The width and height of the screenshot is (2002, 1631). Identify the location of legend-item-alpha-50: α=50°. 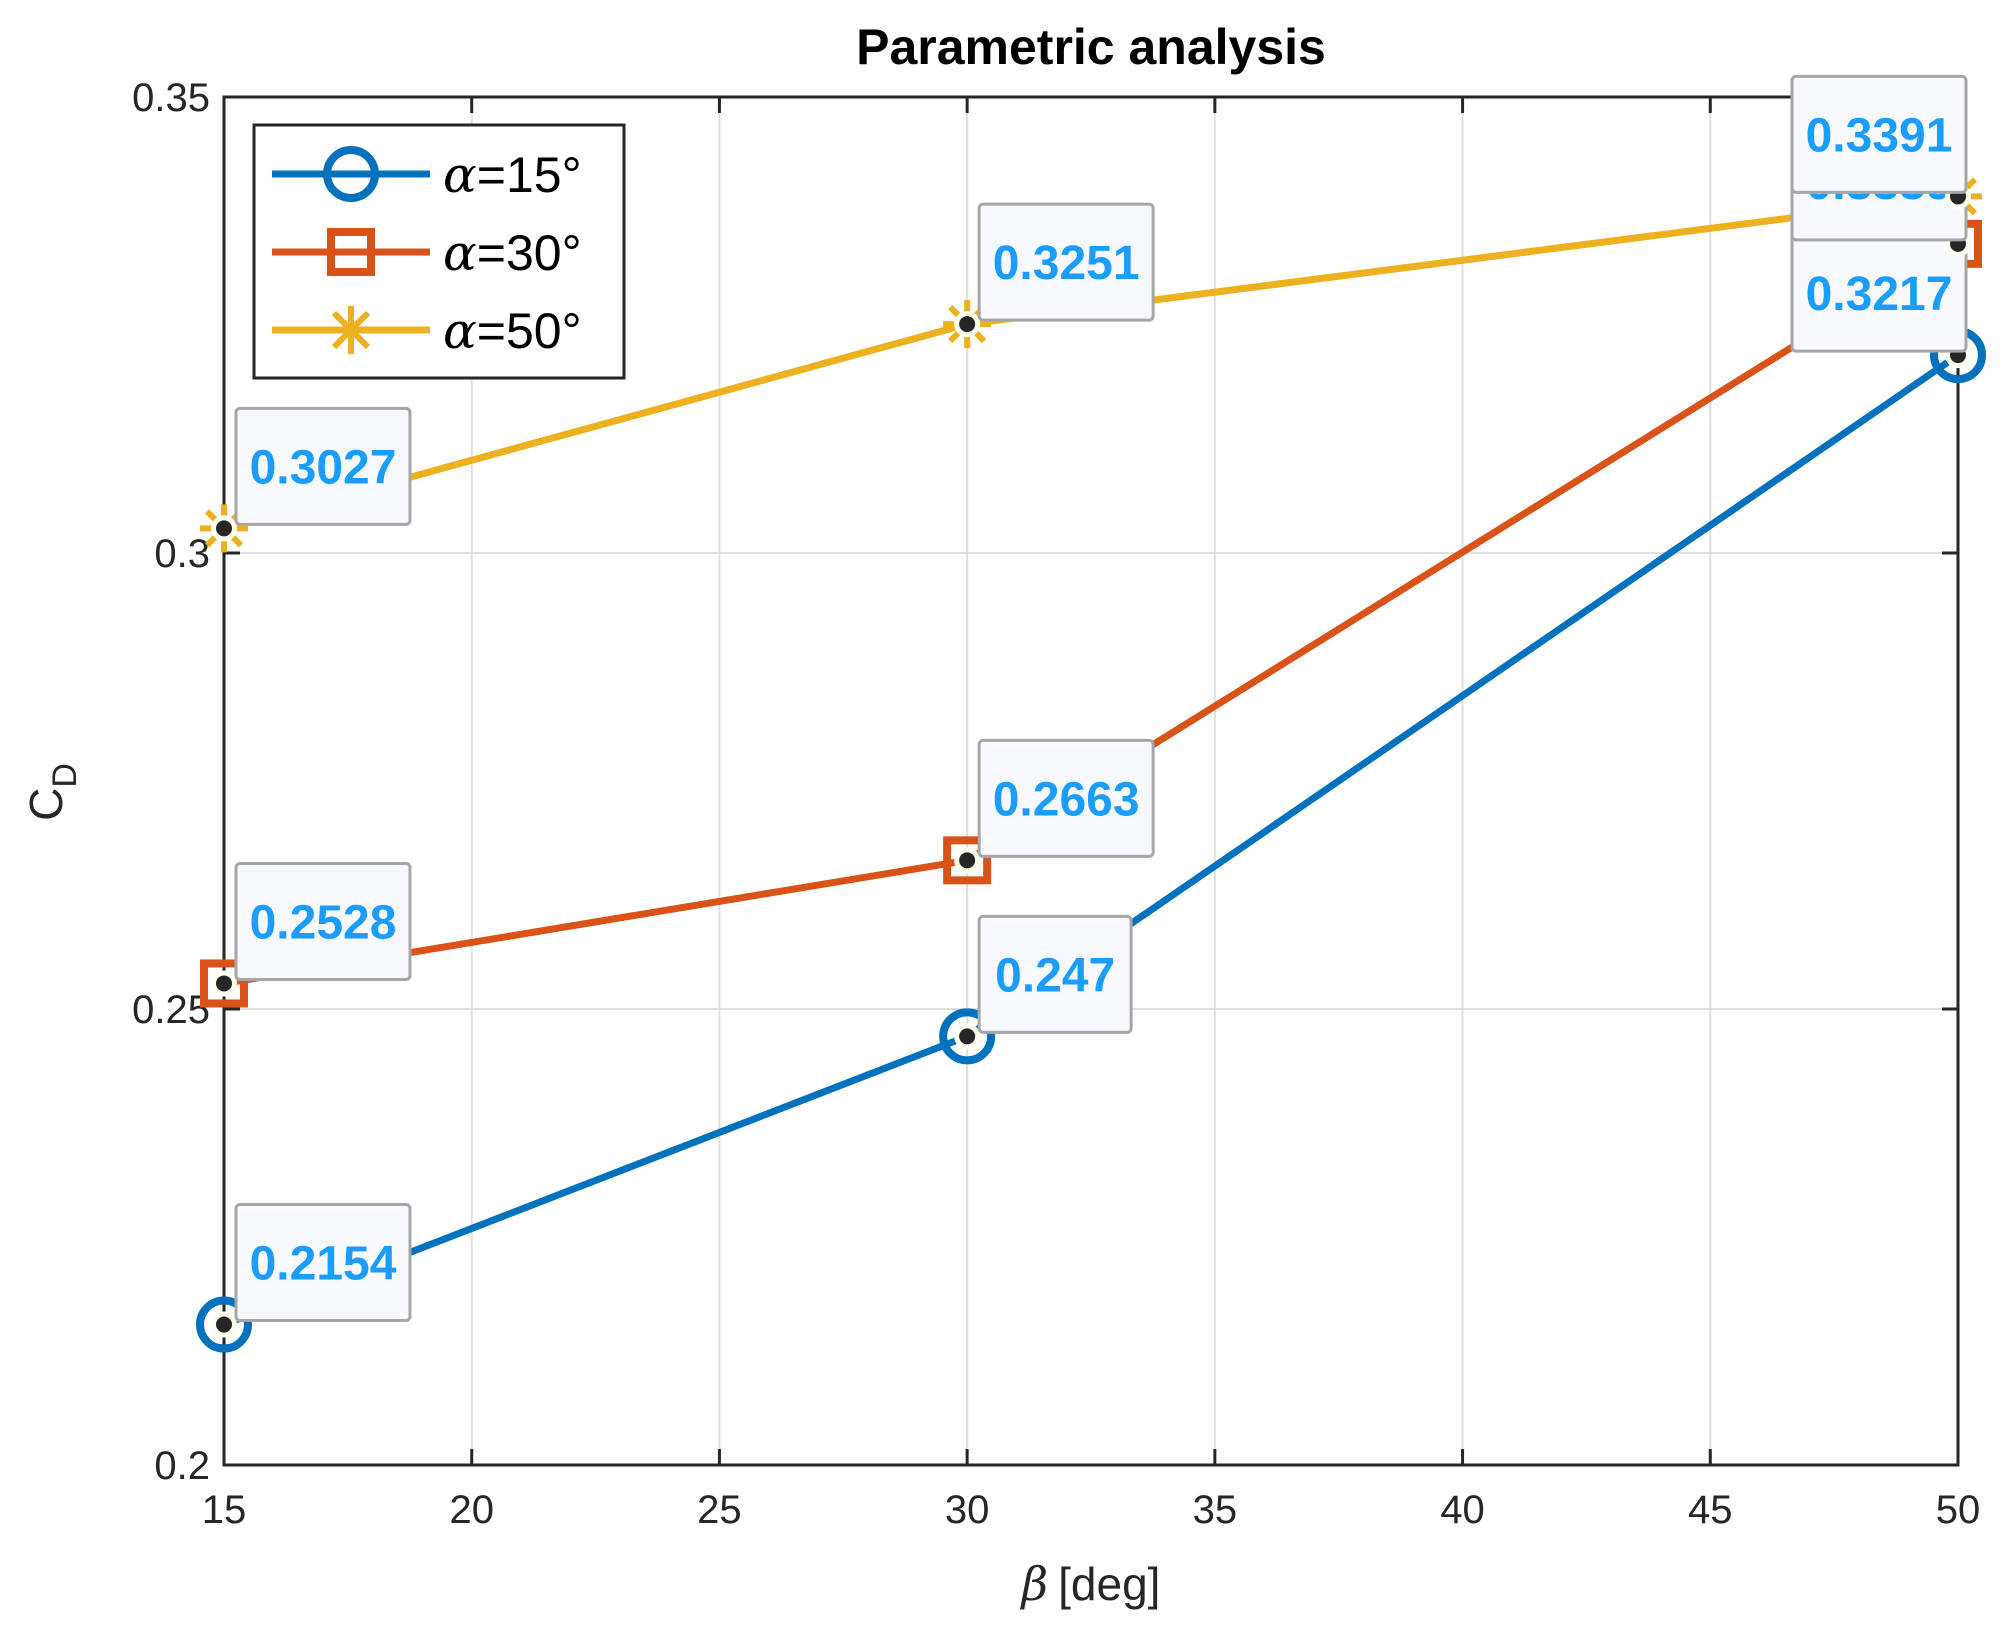
(427, 331).